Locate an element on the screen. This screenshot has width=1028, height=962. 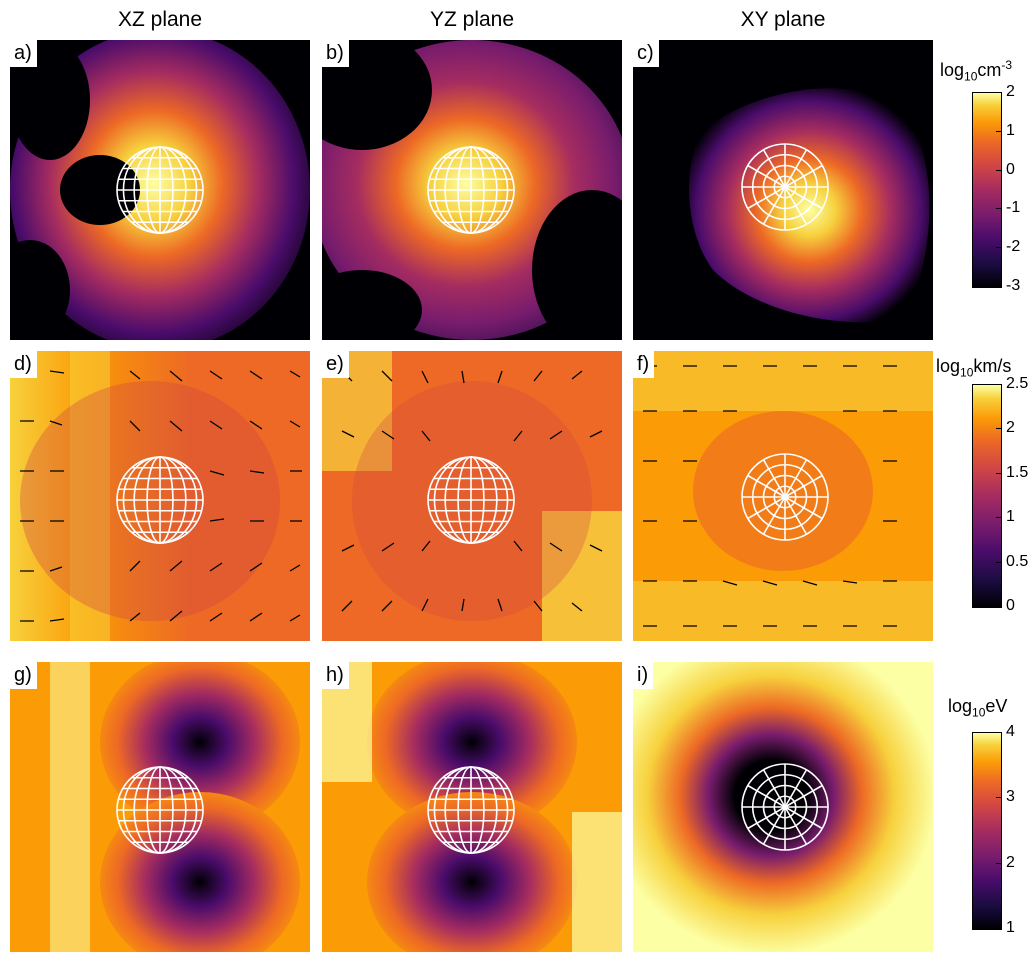
panel-b: b) is located at coordinates (472, 190).